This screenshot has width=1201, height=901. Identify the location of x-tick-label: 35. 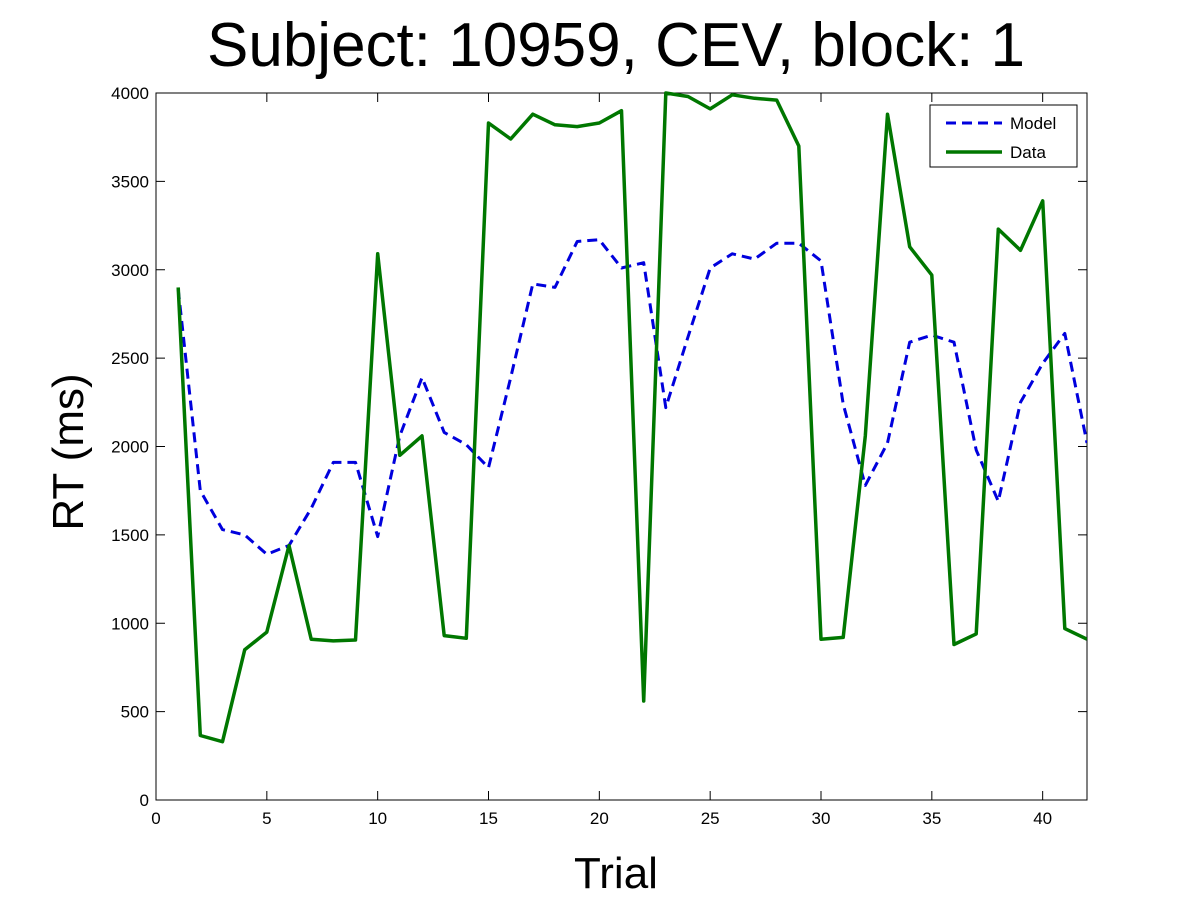
(931, 818).